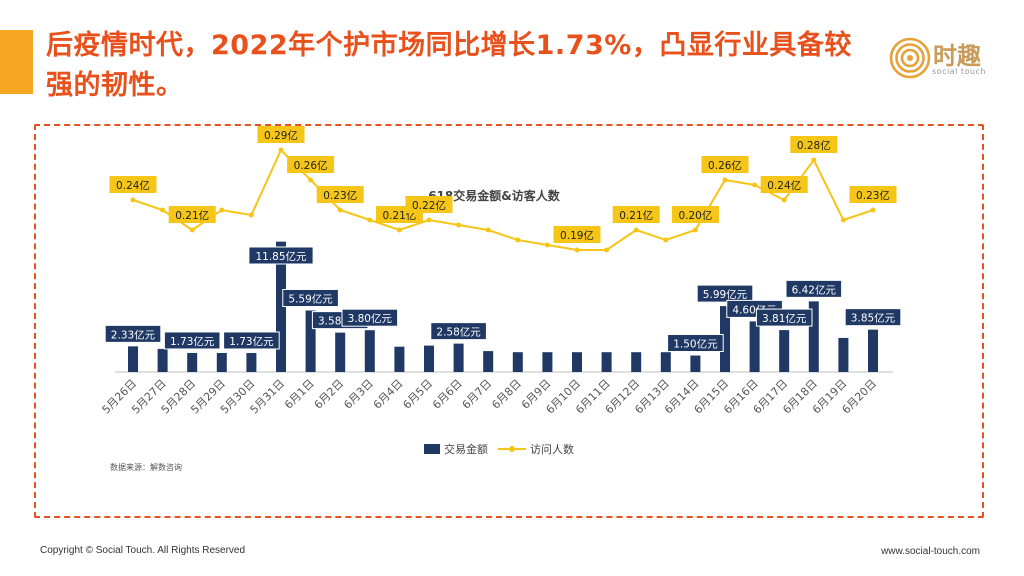  I want to click on bar-data-label-text: 1.73亿元, so click(192, 341).